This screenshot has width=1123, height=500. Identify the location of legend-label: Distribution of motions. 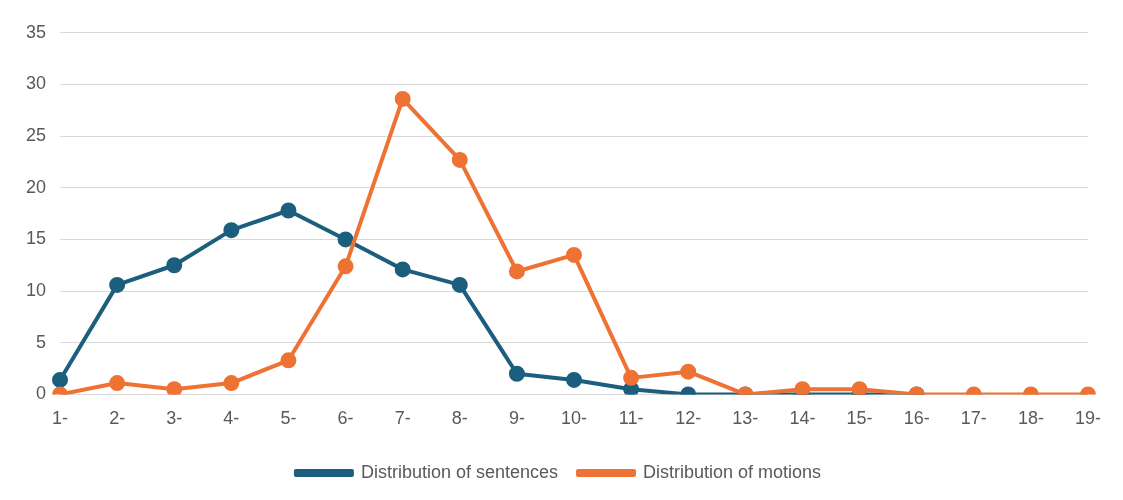
(732, 471).